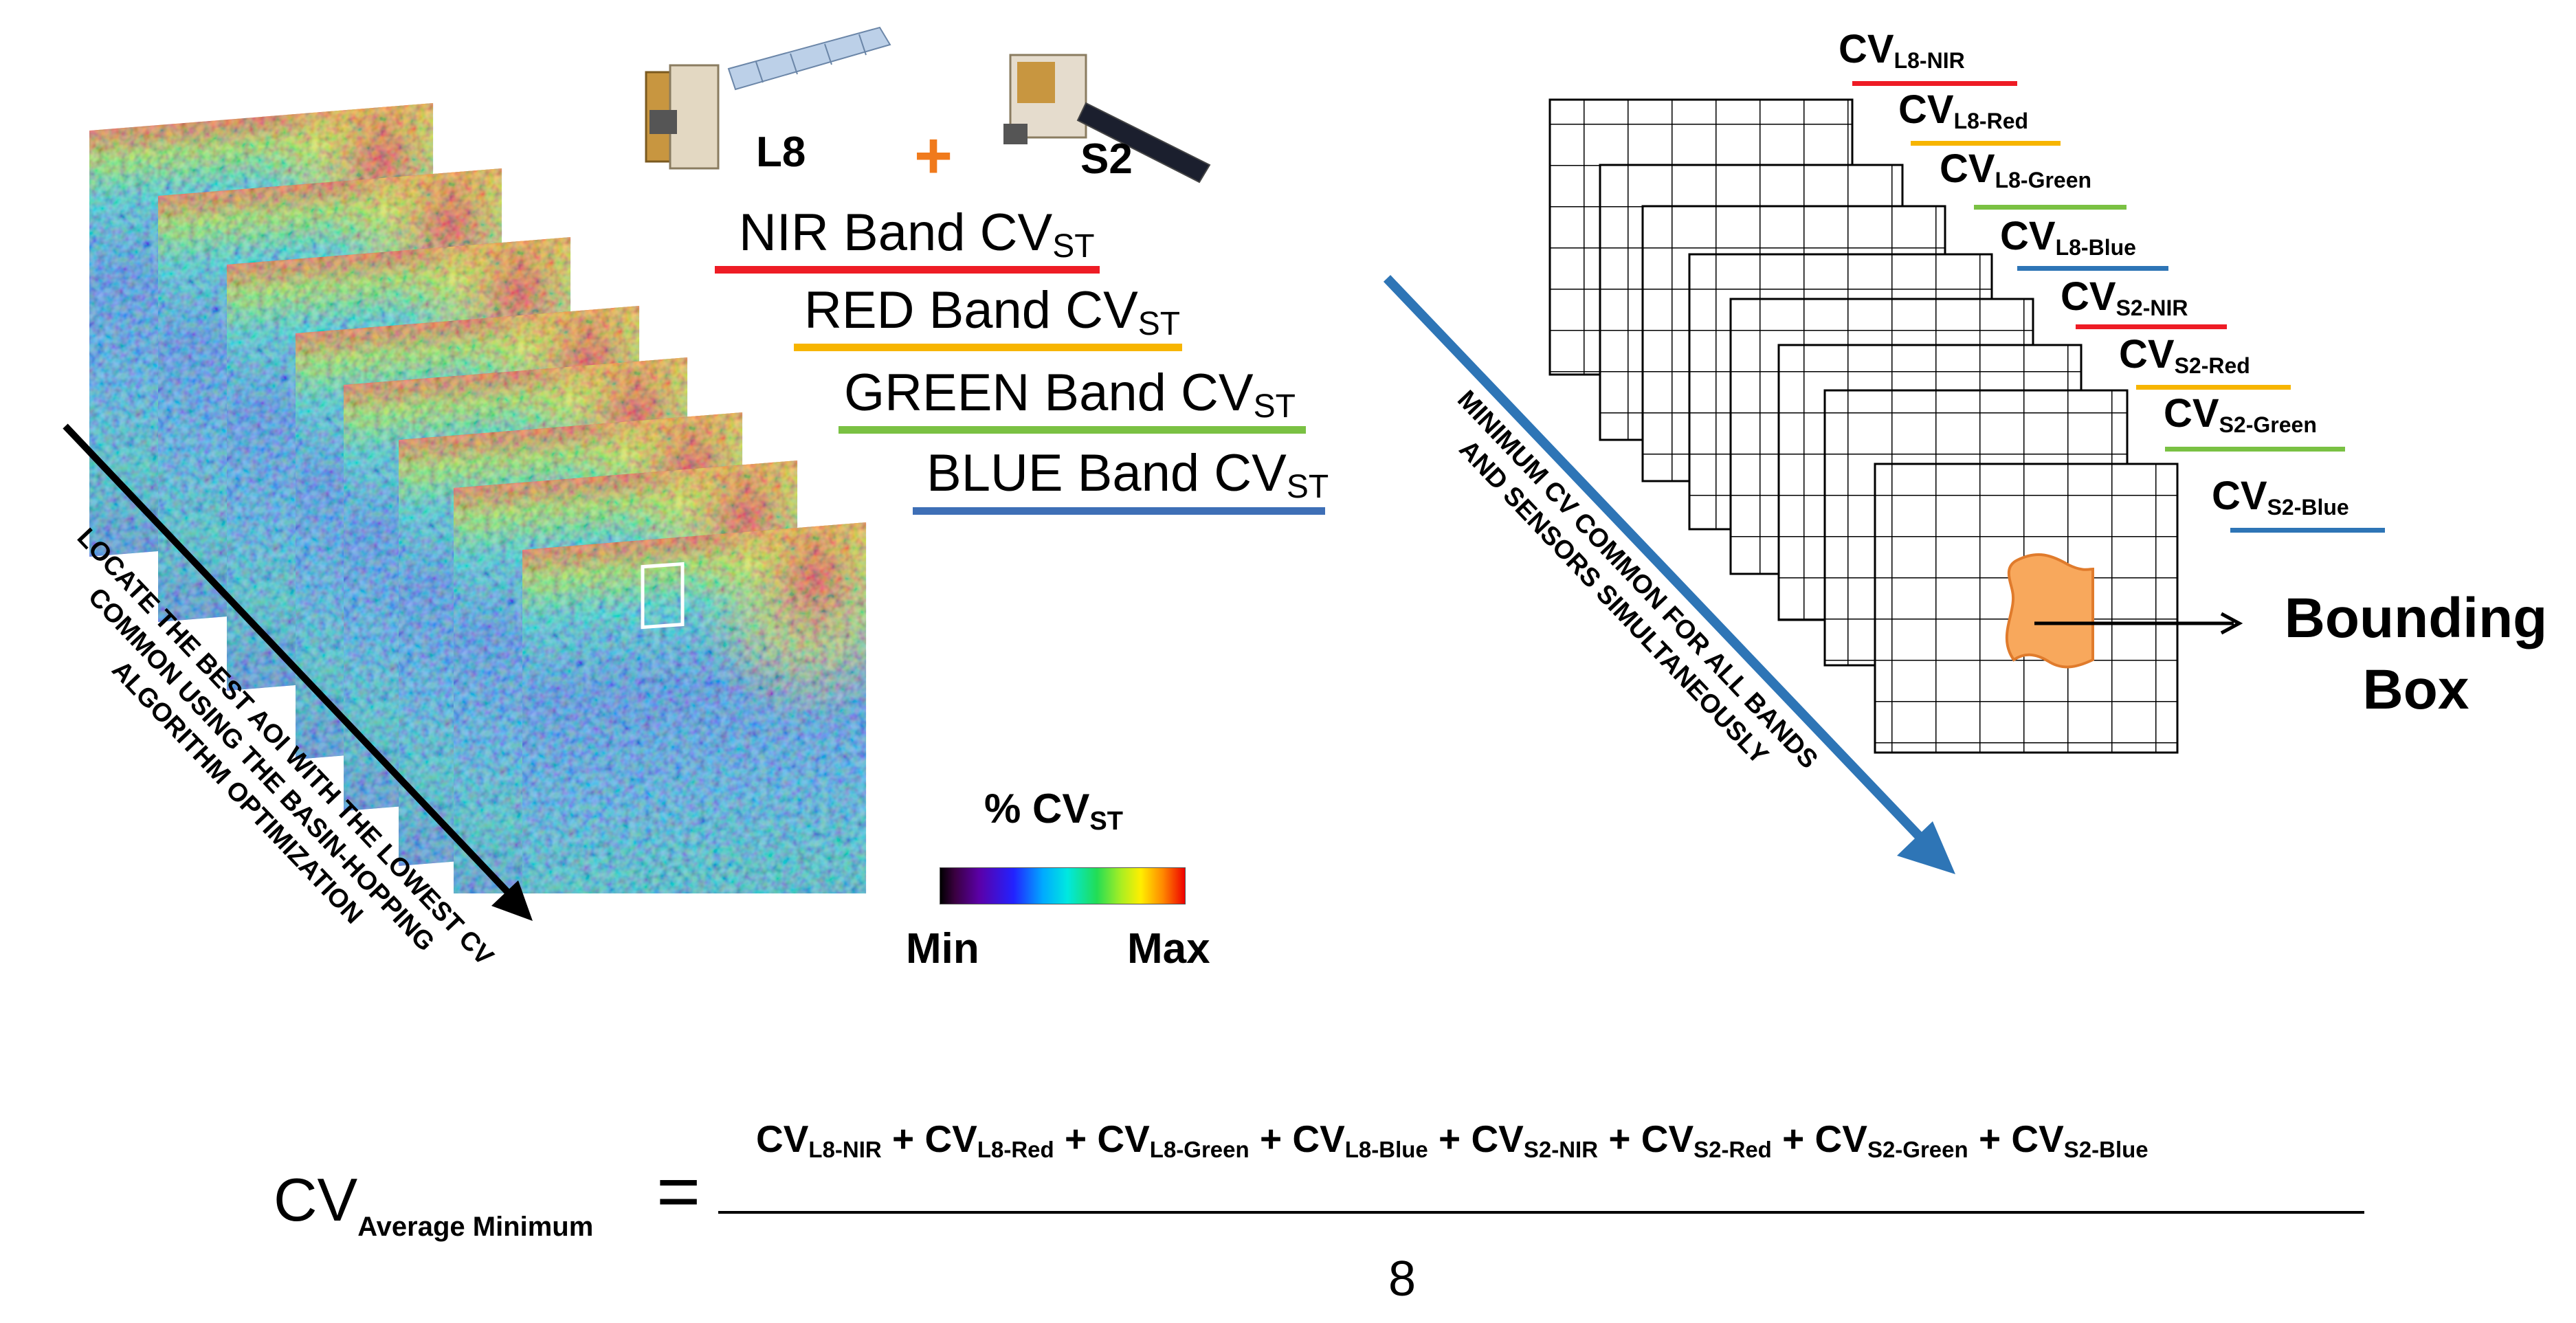 This screenshot has width=2576, height=1323. What do you see at coordinates (2037, 1139) in the screenshot?
I see `term-8-main: CV` at bounding box center [2037, 1139].